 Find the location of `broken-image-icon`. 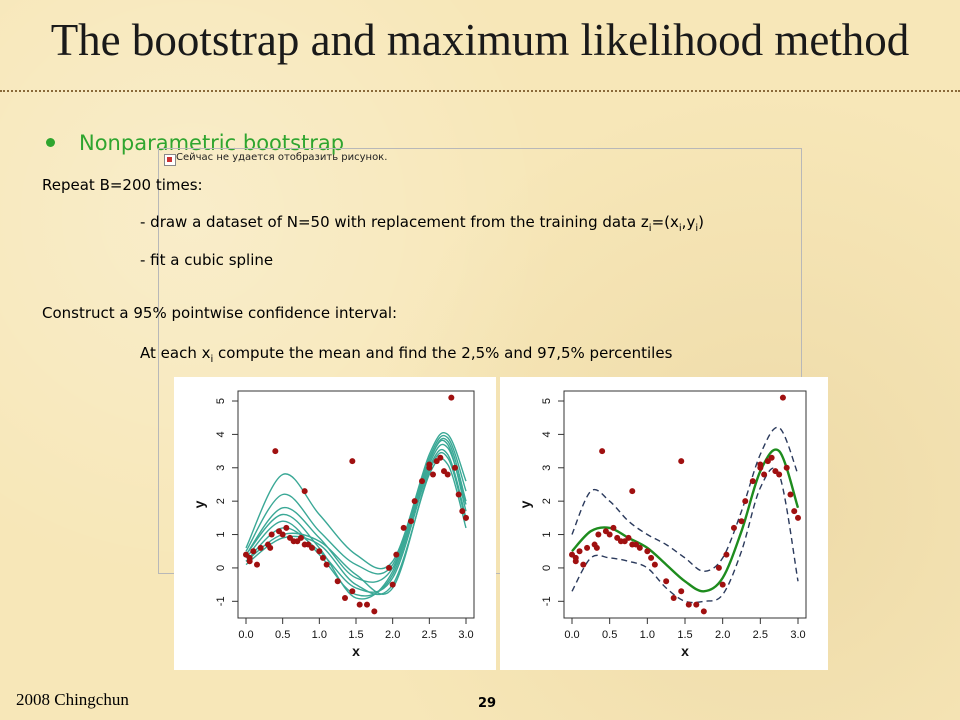

broken-image-icon is located at coordinates (170, 160).